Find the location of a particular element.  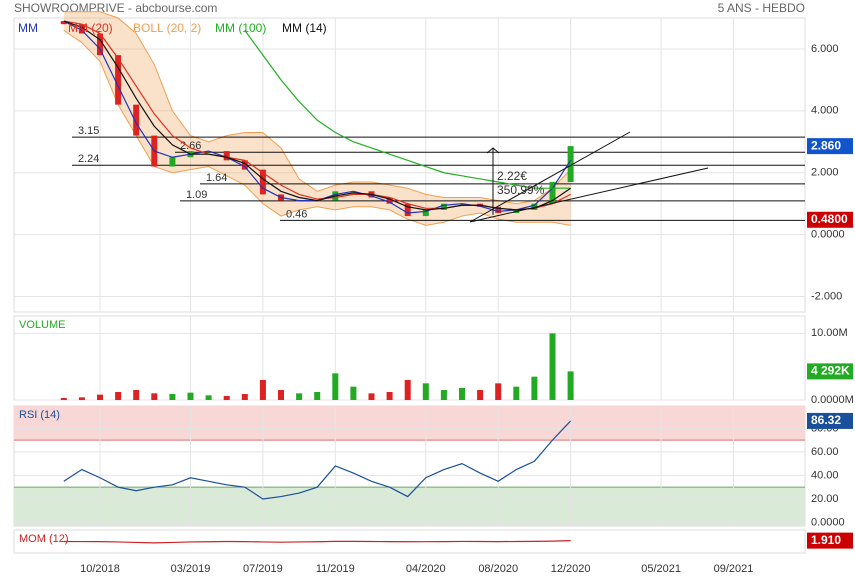

value-tag-label: 4 292K is located at coordinates (830, 371).